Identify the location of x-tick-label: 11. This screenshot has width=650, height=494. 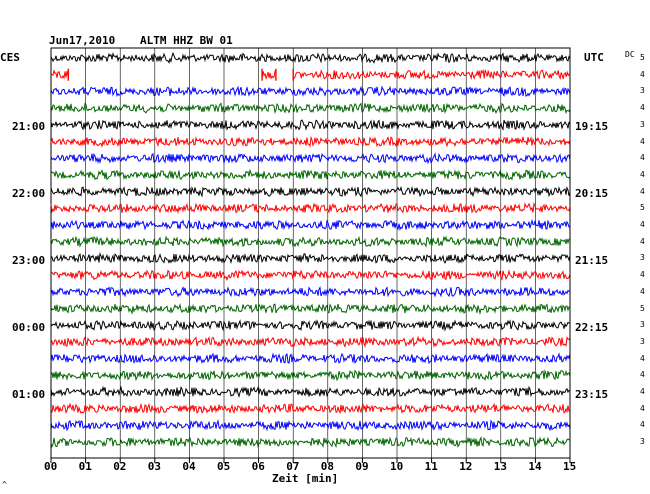
(431, 466).